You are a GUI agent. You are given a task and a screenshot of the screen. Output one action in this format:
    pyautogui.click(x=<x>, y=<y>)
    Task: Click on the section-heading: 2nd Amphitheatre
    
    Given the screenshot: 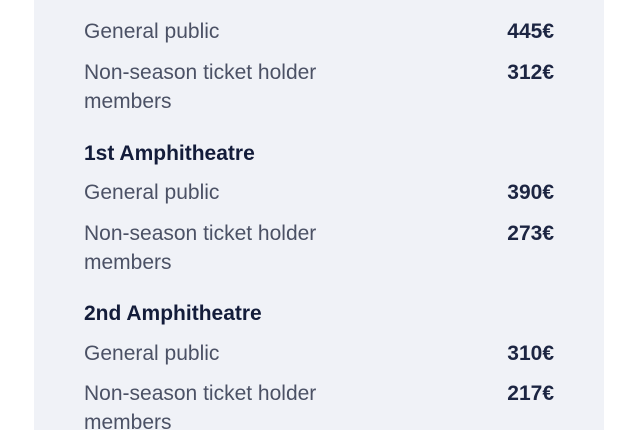 What is the action you would take?
    pyautogui.click(x=173, y=313)
    